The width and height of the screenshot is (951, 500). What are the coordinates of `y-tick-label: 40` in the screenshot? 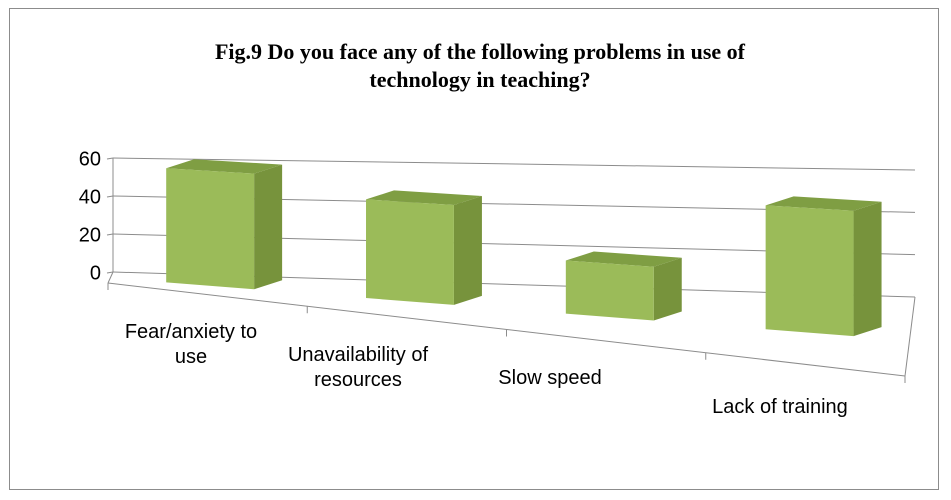 It's located at (90, 197).